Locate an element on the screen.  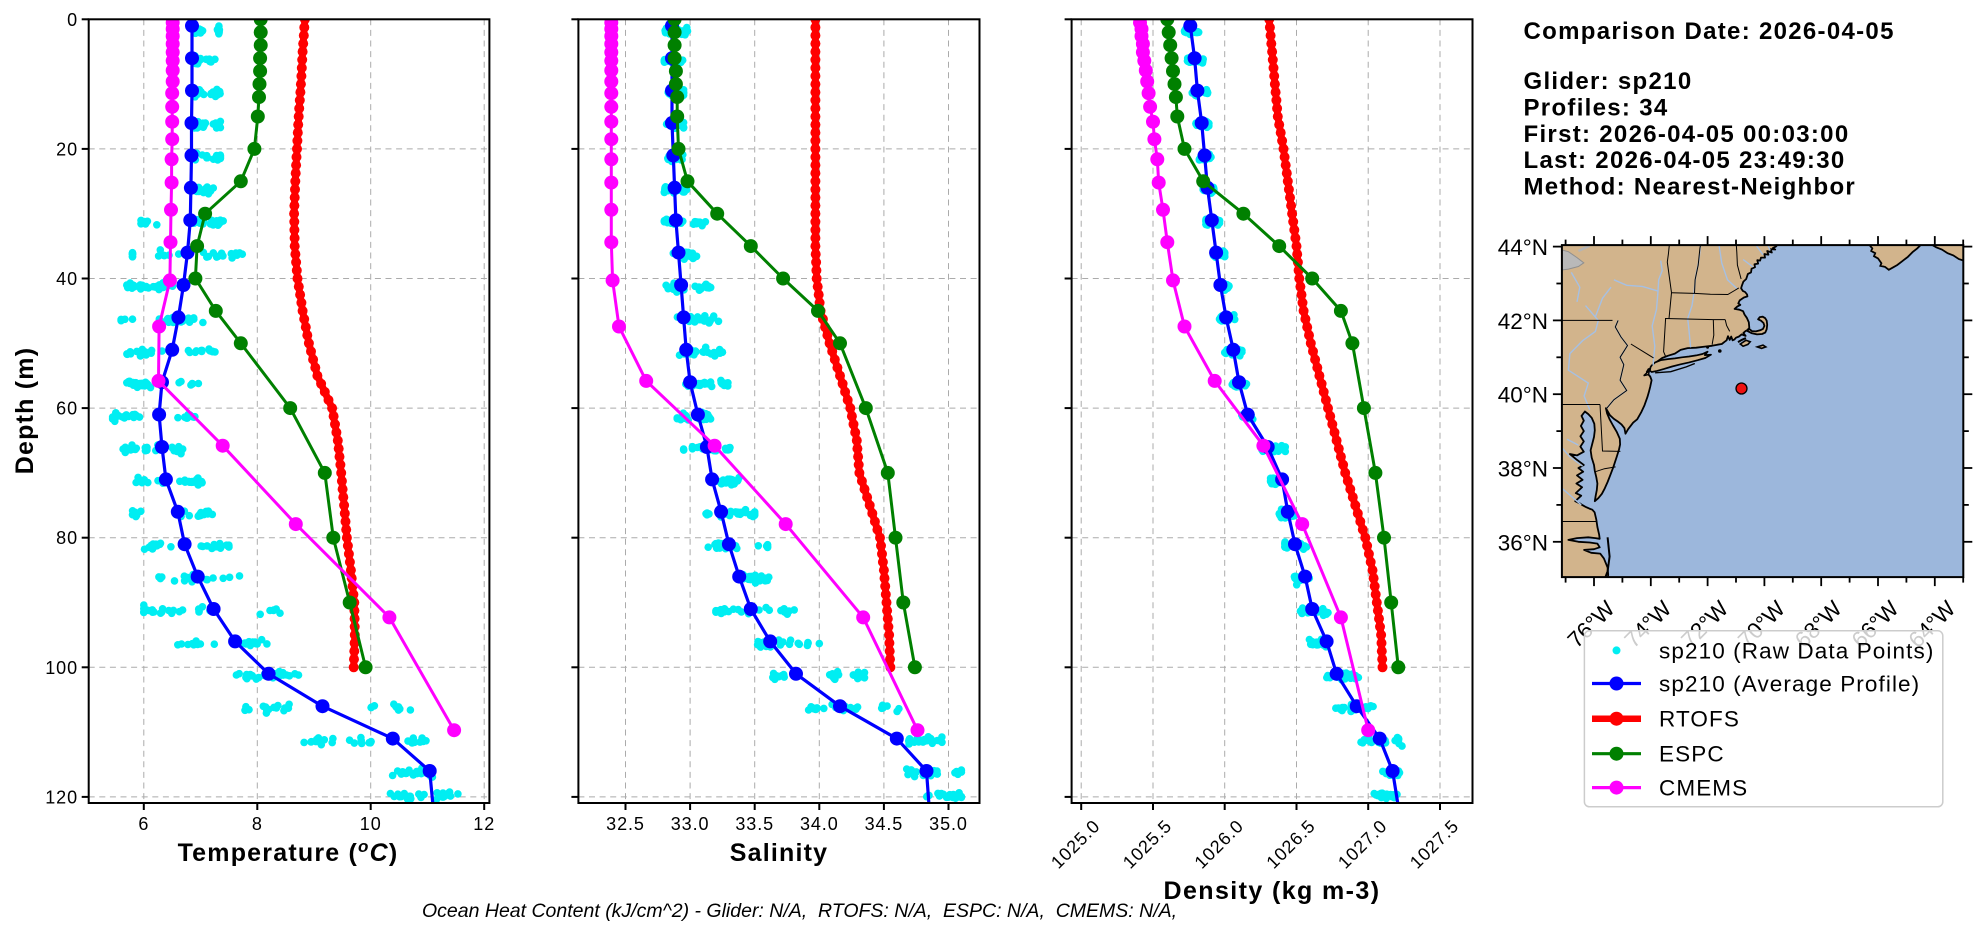
svg-text: 0 is located at coordinates (72, 20).